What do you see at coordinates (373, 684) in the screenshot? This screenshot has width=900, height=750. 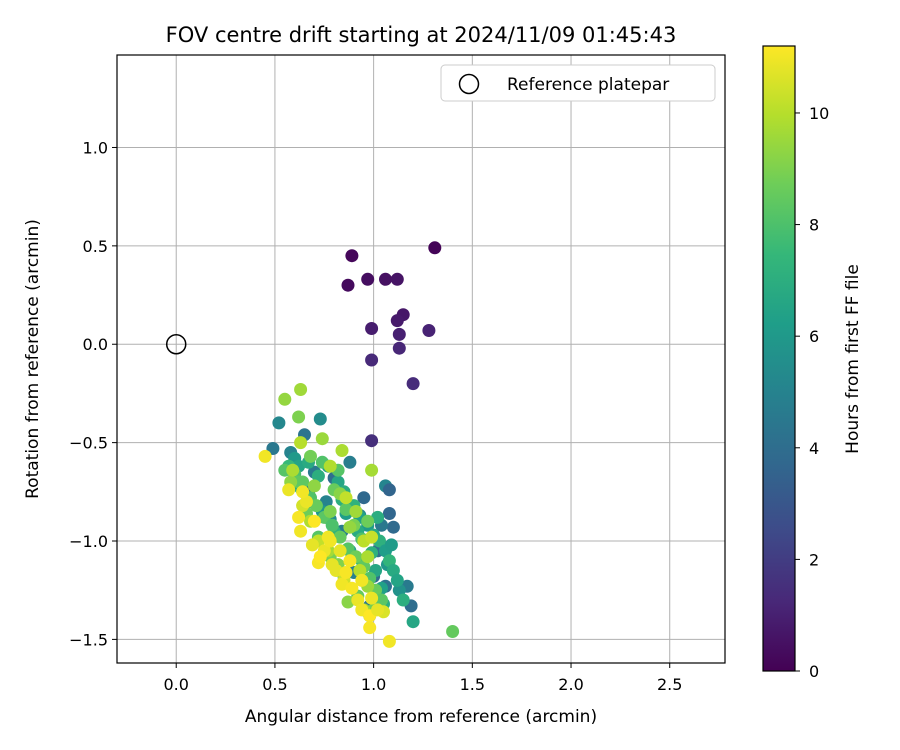 I see `x-tick-label: 1.0` at bounding box center [373, 684].